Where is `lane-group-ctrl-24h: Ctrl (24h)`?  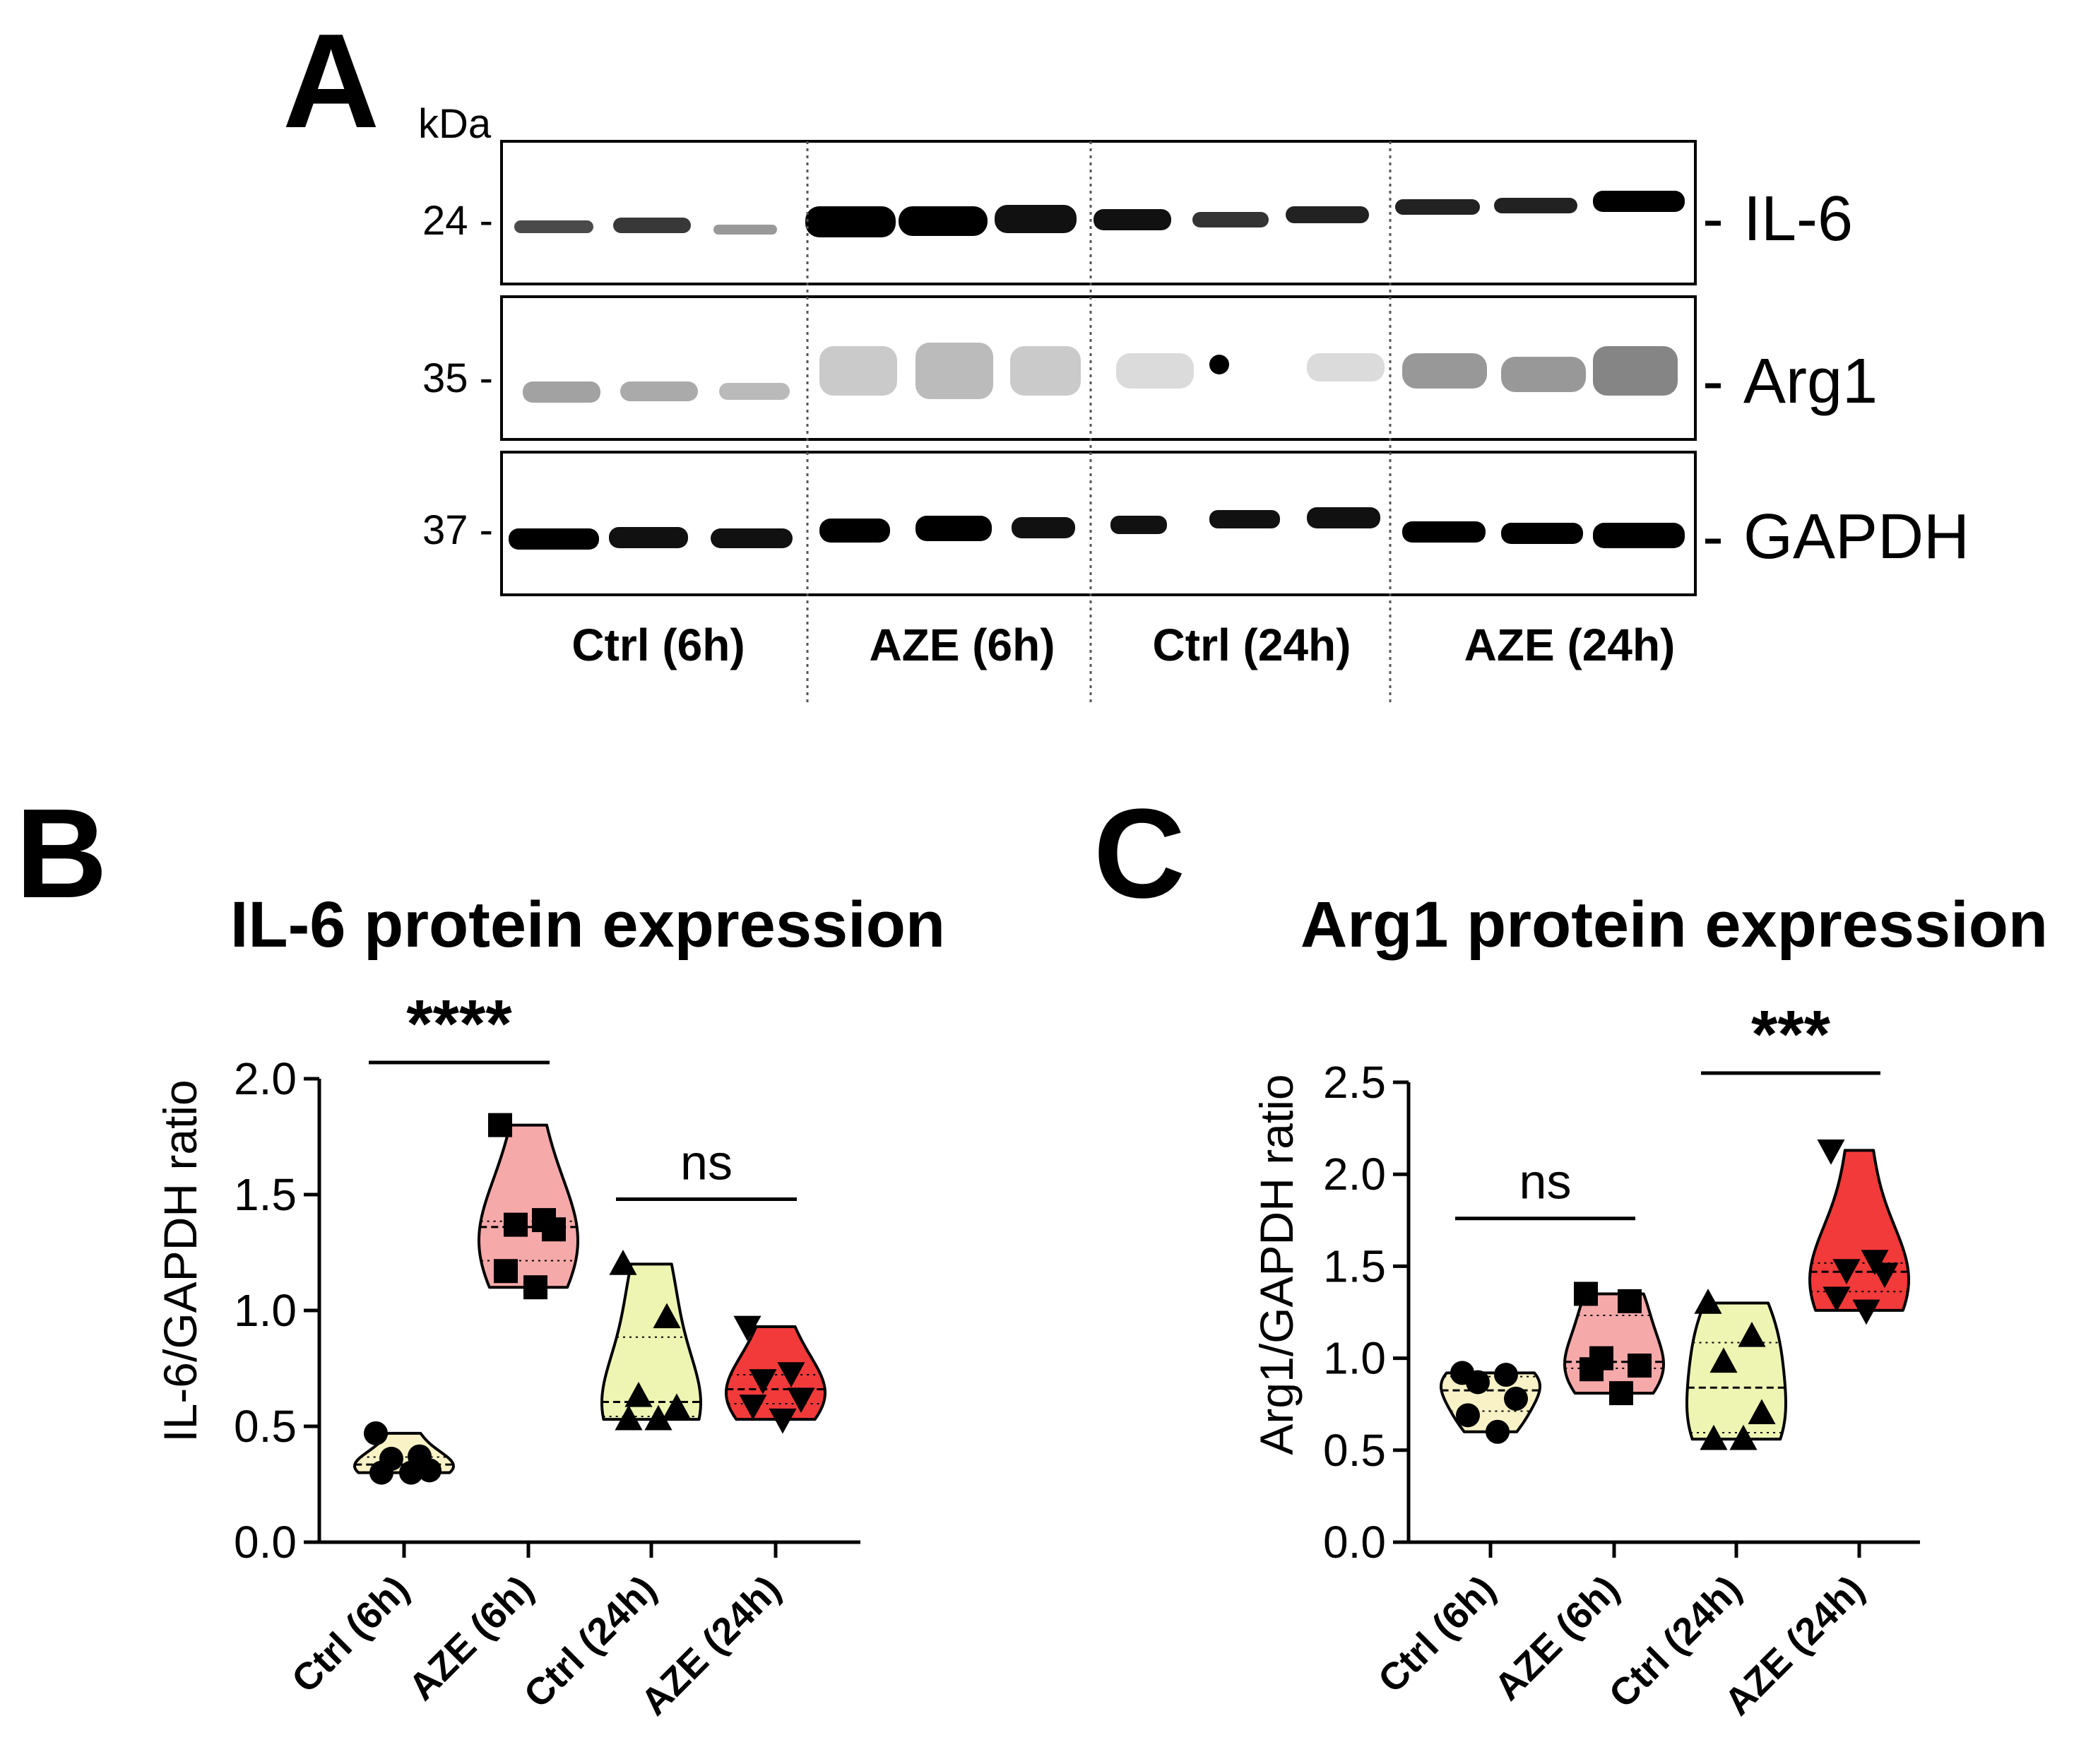 lane-group-ctrl-24h: Ctrl (24h) is located at coordinates (1252, 645).